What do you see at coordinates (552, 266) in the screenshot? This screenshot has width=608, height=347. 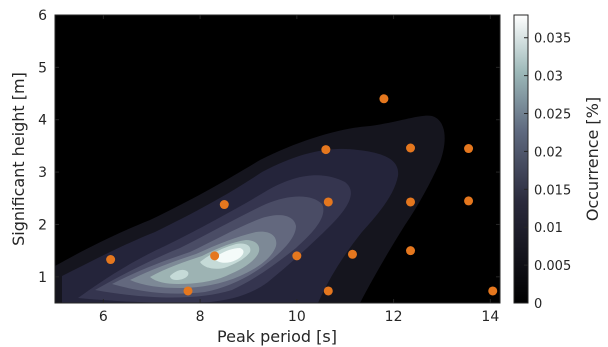 I see `colorbar-tick-label: 0.005` at bounding box center [552, 266].